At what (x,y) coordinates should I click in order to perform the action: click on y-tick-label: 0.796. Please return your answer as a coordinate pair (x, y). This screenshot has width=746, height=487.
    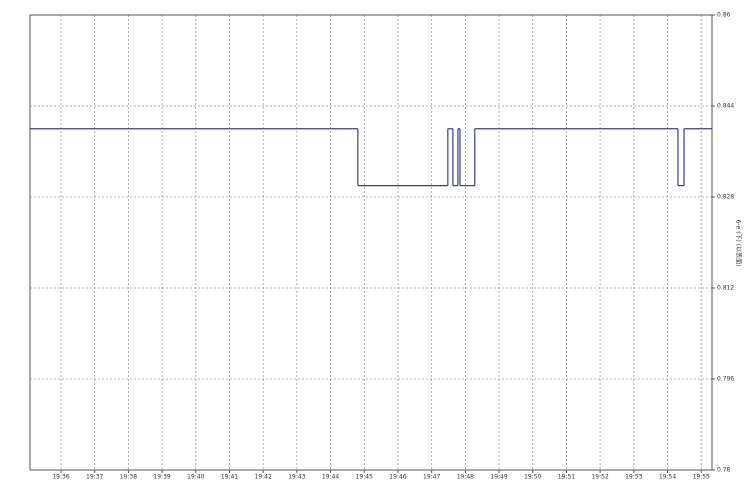
    Looking at the image, I should click on (725, 379).